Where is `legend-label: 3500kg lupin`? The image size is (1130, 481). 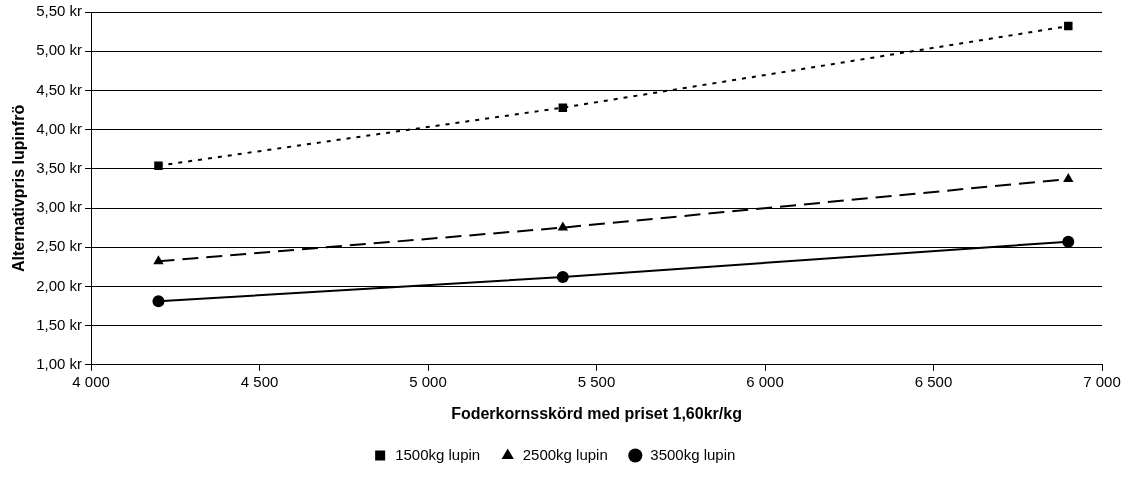 legend-label: 3500kg lupin is located at coordinates (693, 454).